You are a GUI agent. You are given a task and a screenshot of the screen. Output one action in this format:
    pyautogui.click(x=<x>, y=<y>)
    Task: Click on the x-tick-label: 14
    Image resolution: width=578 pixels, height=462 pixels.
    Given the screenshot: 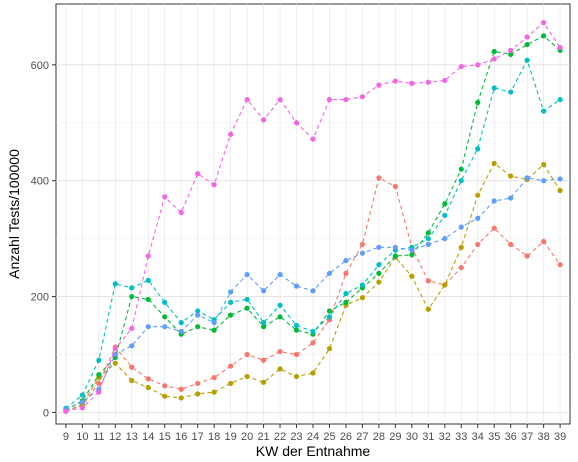 What is the action you would take?
    pyautogui.click(x=148, y=437)
    